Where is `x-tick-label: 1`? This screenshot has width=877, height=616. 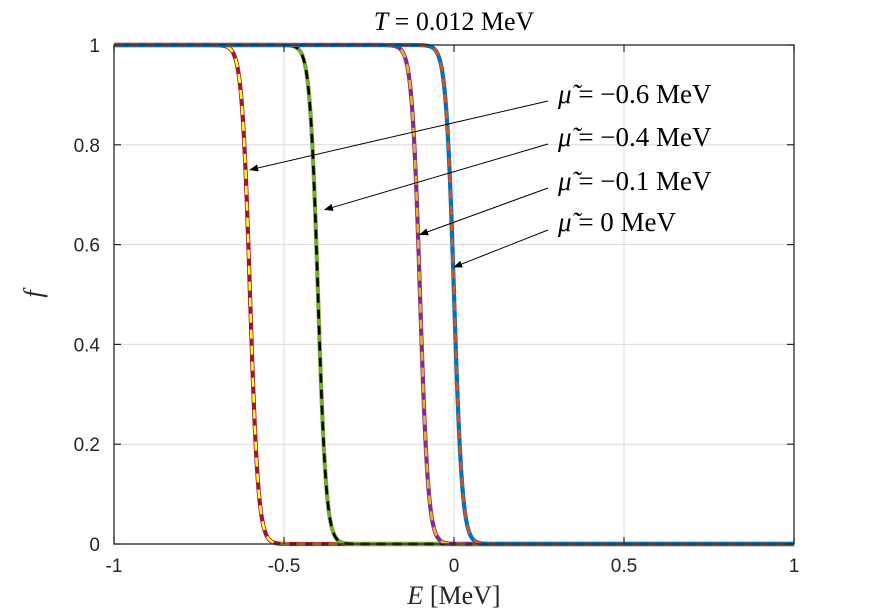
x-tick-label: 1 is located at coordinates (794, 566).